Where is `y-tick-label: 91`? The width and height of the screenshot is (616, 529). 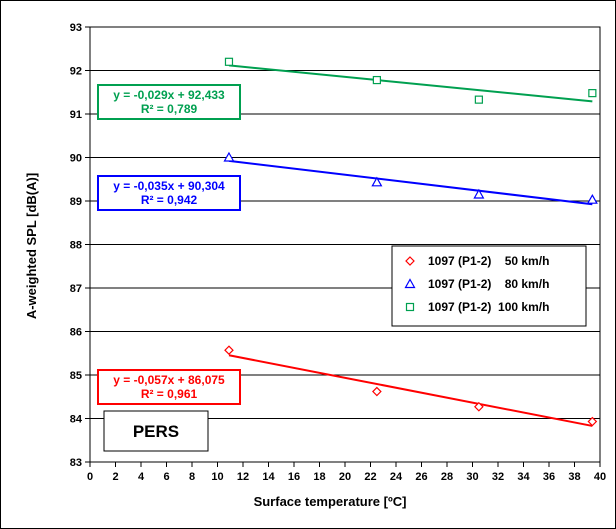
y-tick-label: 91 is located at coordinates (76, 115).